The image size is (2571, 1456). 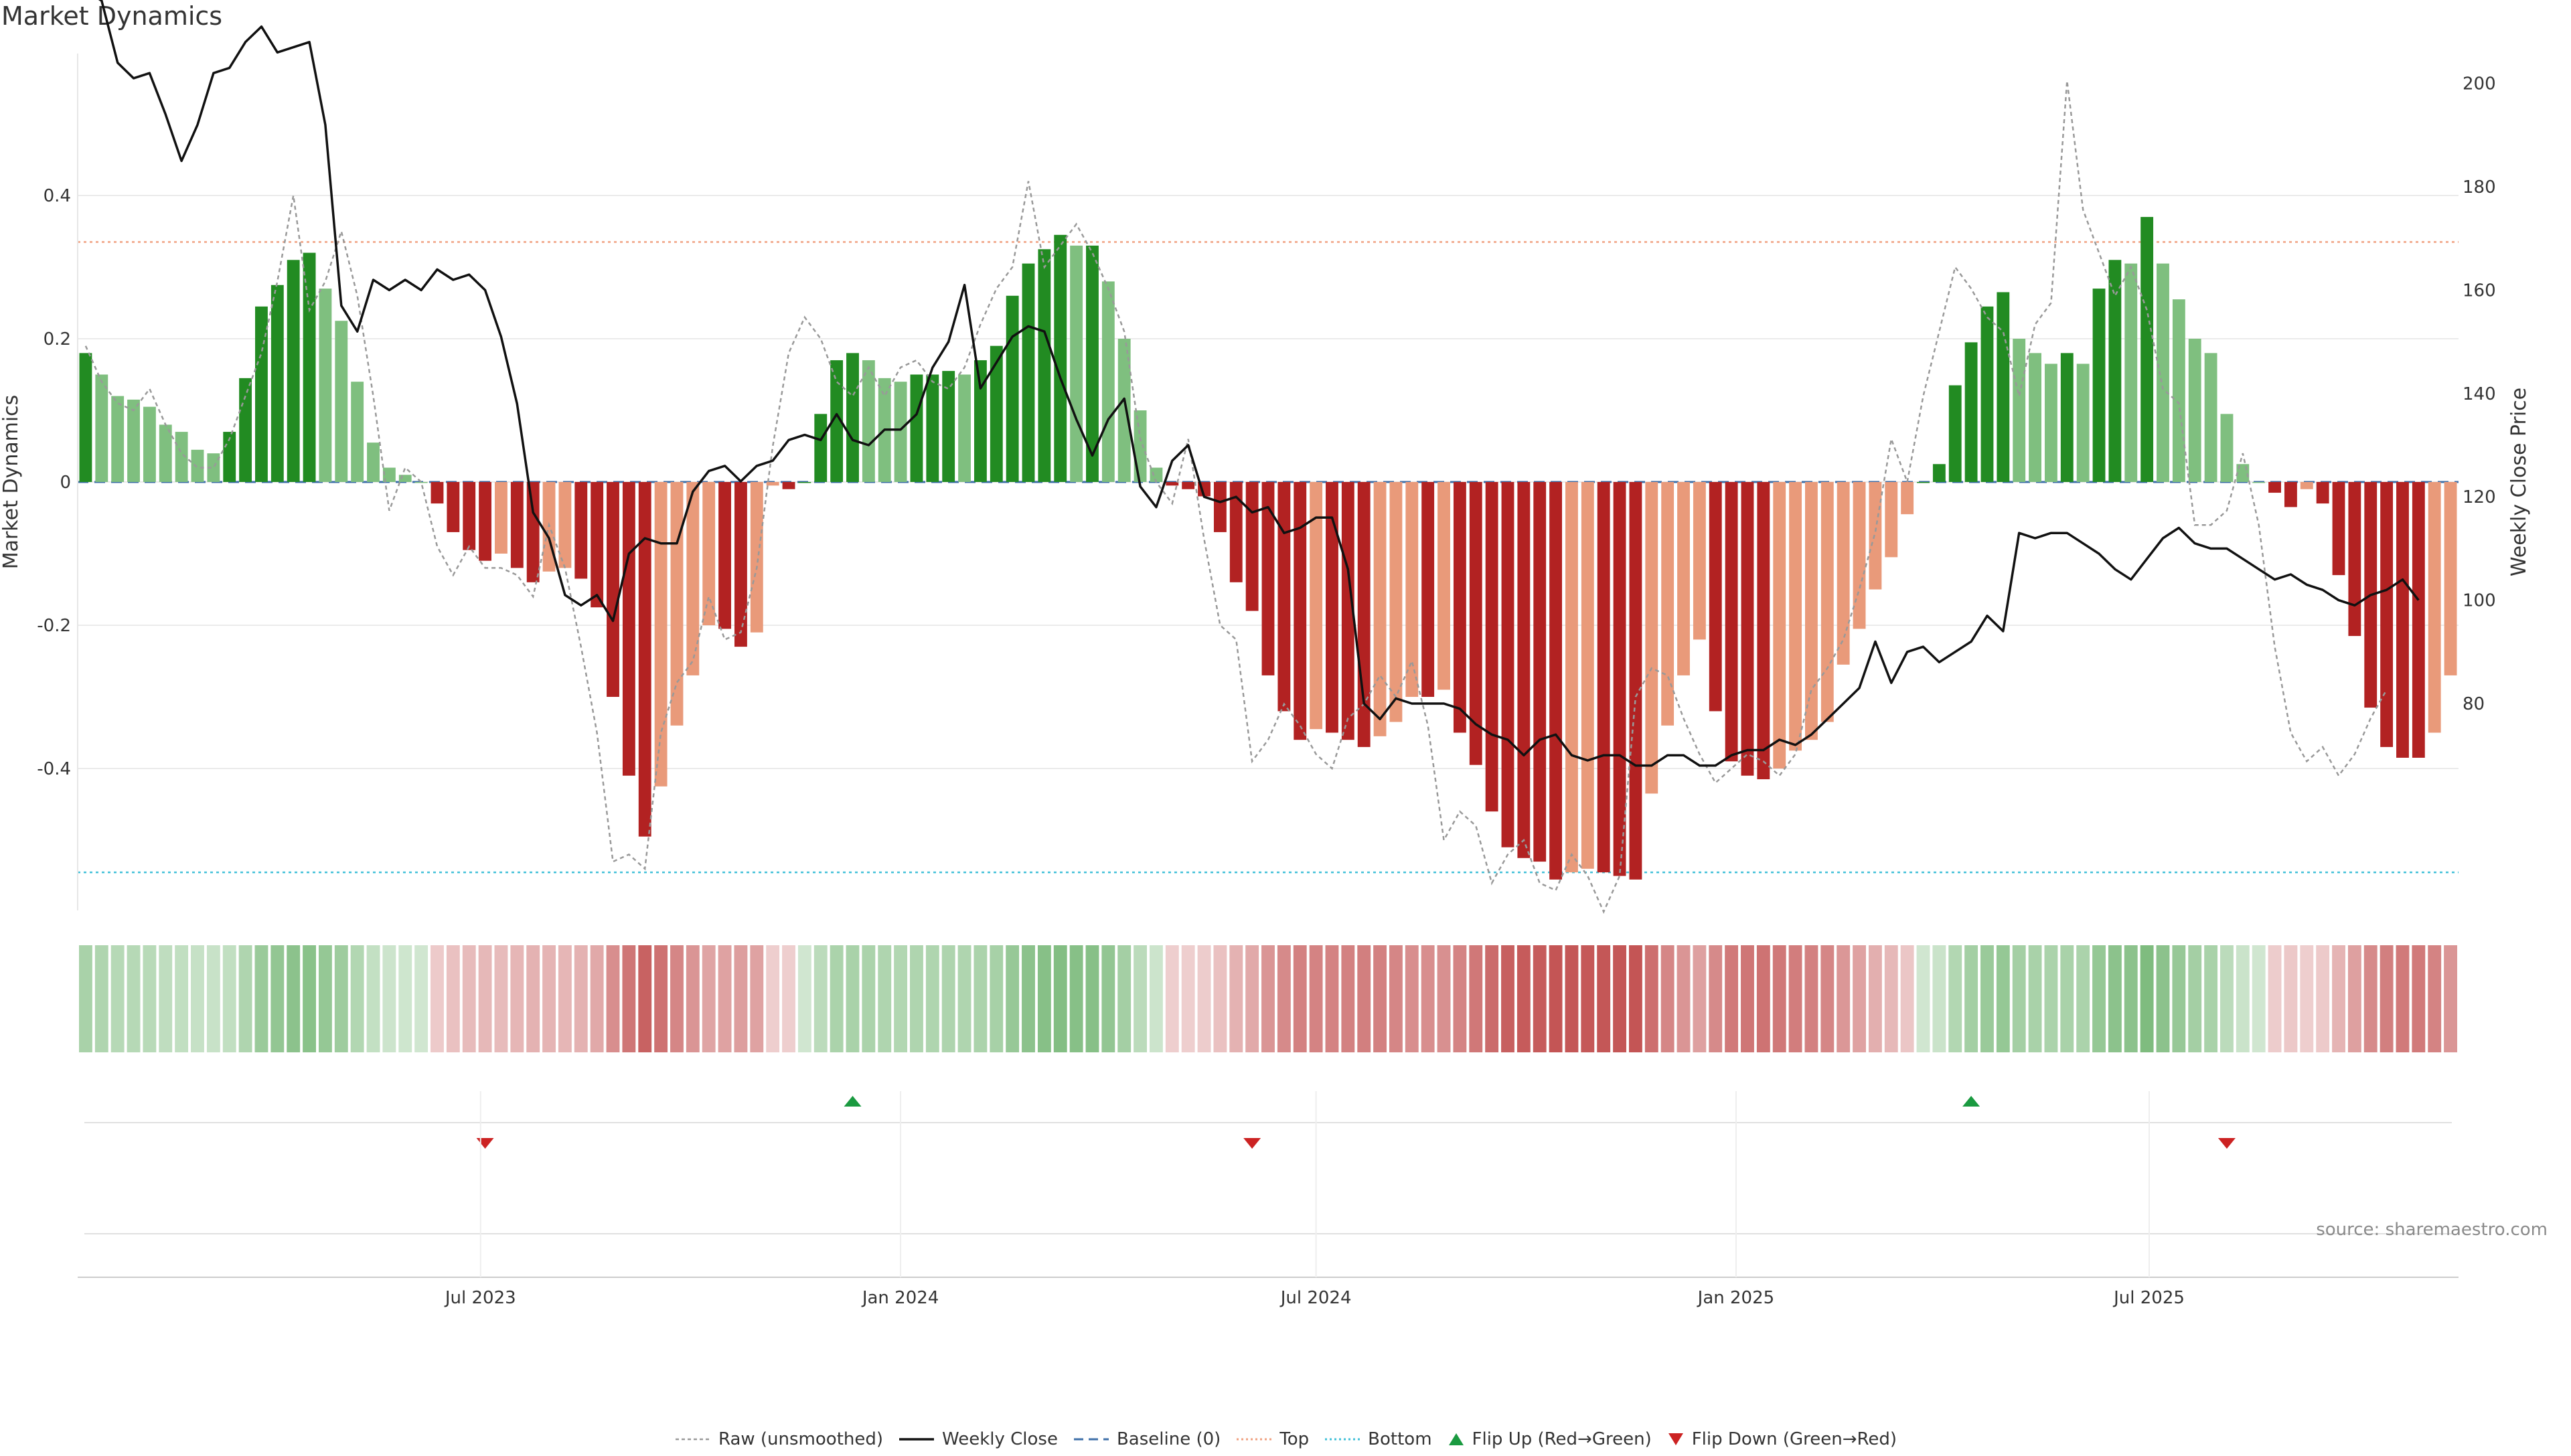 What do you see at coordinates (1675, 1439) in the screenshot?
I see `flip-down-icon` at bounding box center [1675, 1439].